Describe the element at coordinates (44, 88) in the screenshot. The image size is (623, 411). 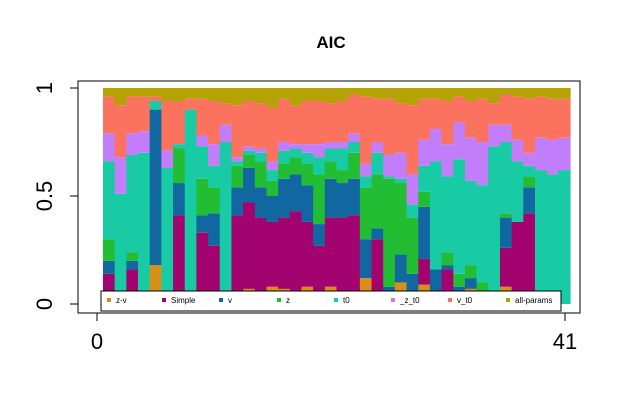
I see `y-tick-label: 1` at that location.